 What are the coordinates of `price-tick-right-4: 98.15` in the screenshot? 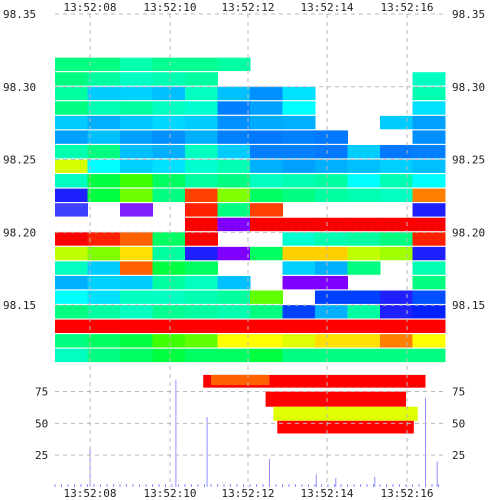 It's located at (468, 305).